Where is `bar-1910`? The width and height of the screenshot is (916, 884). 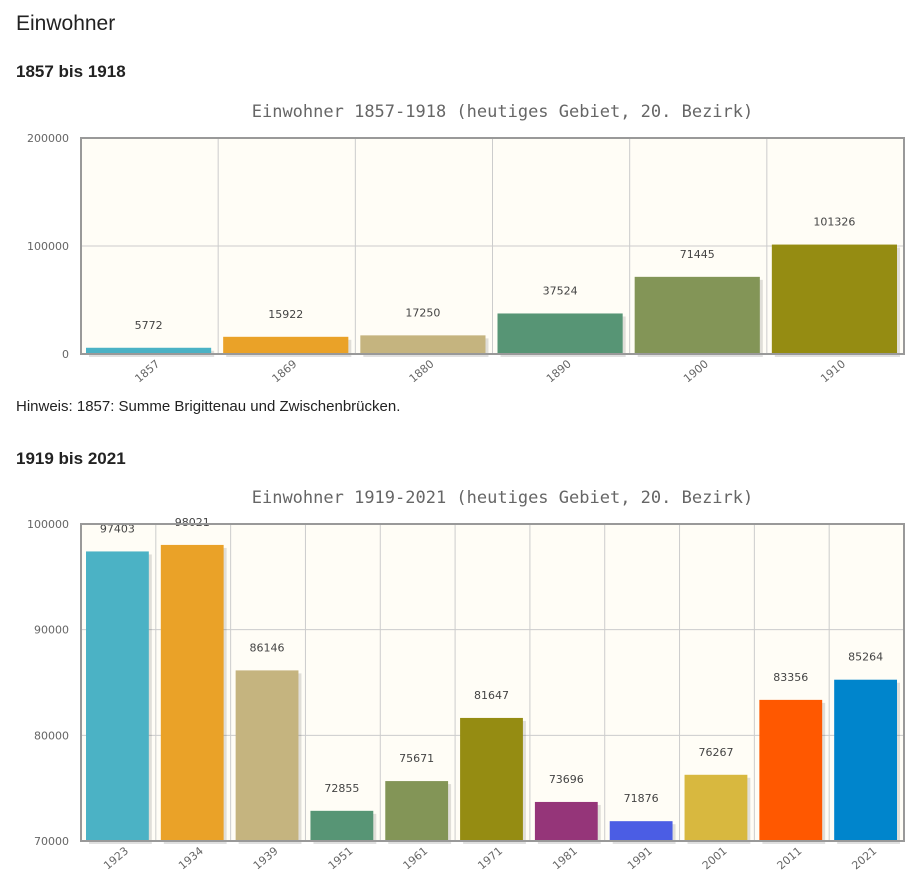
bar-1910 is located at coordinates (834, 299).